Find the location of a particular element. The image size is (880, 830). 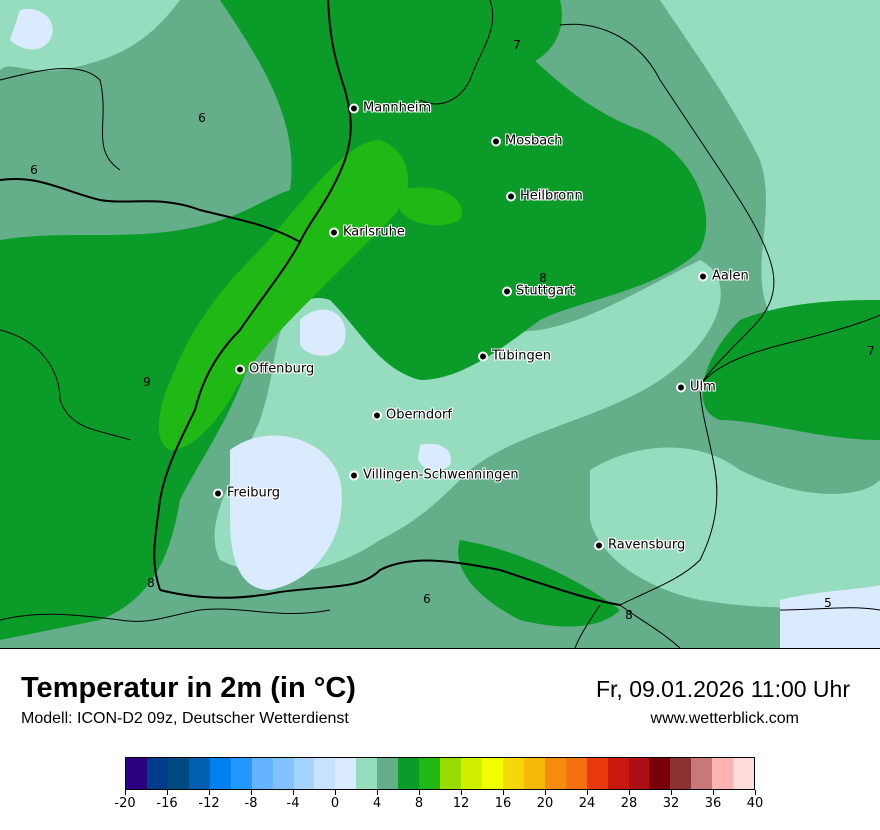

tick-label: -16 is located at coordinates (167, 803).